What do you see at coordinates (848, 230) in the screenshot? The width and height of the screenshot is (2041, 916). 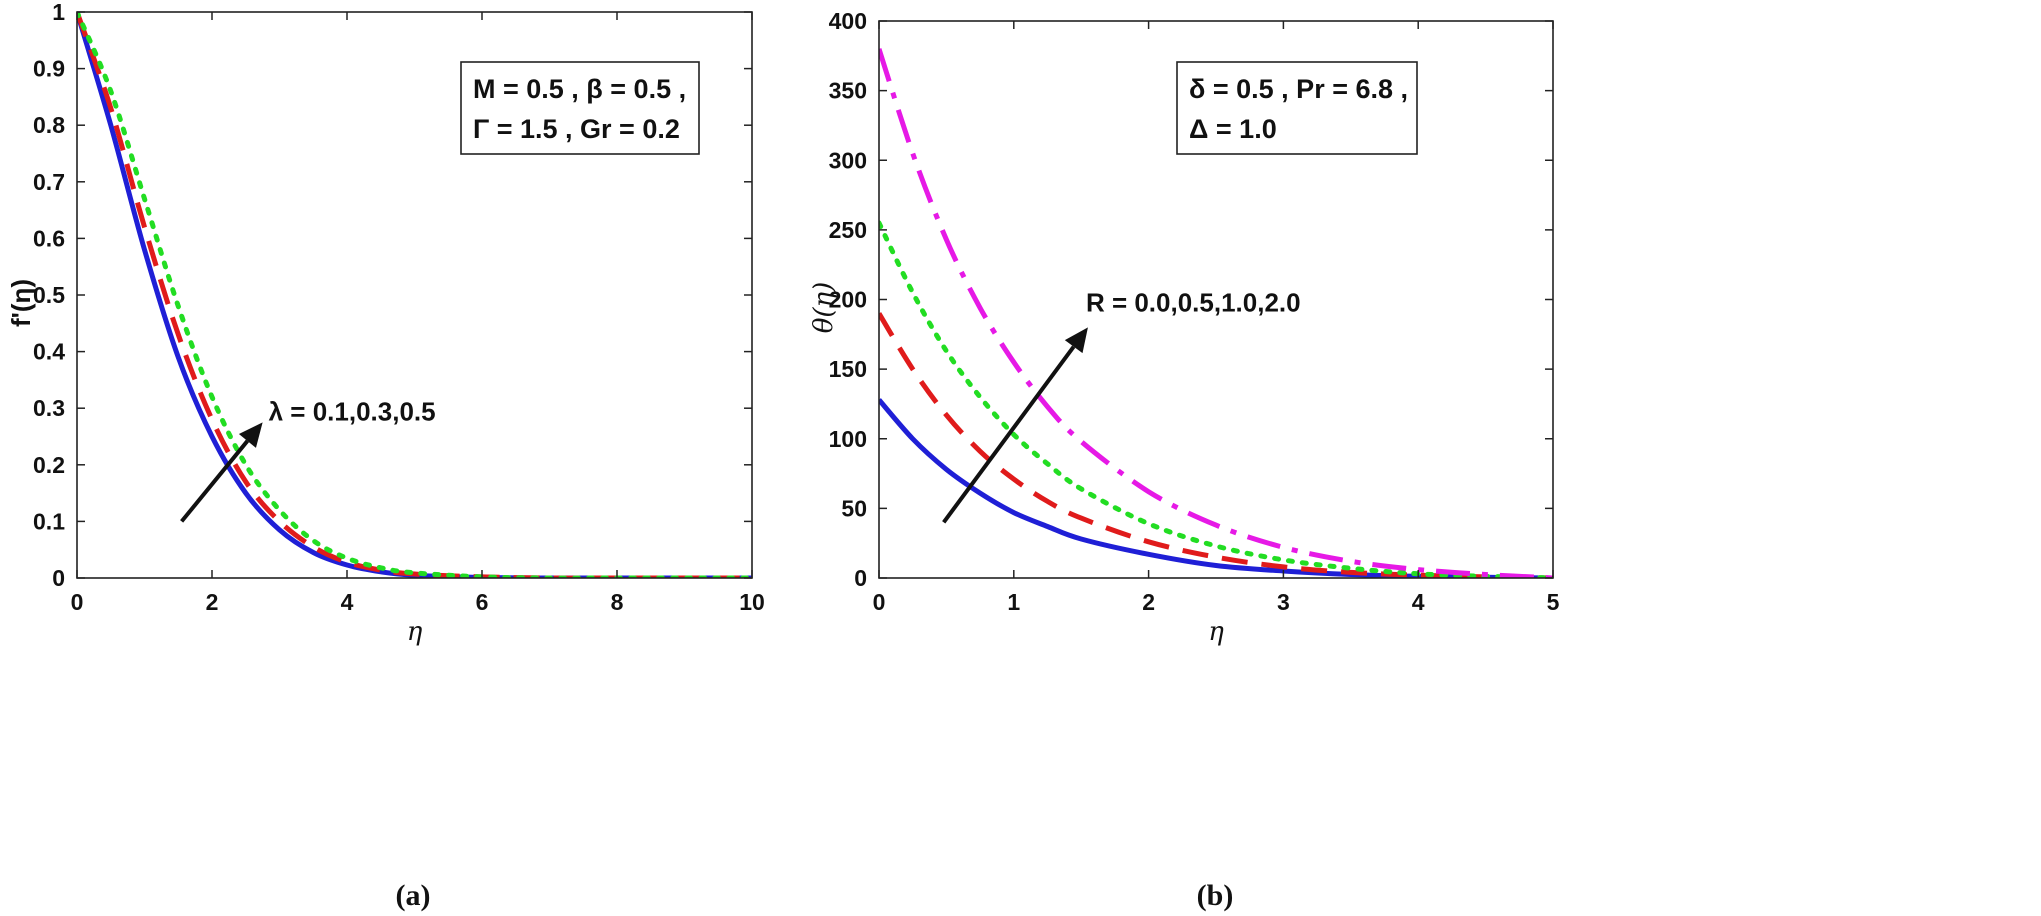 I see `y-tick-label: 250` at bounding box center [848, 230].